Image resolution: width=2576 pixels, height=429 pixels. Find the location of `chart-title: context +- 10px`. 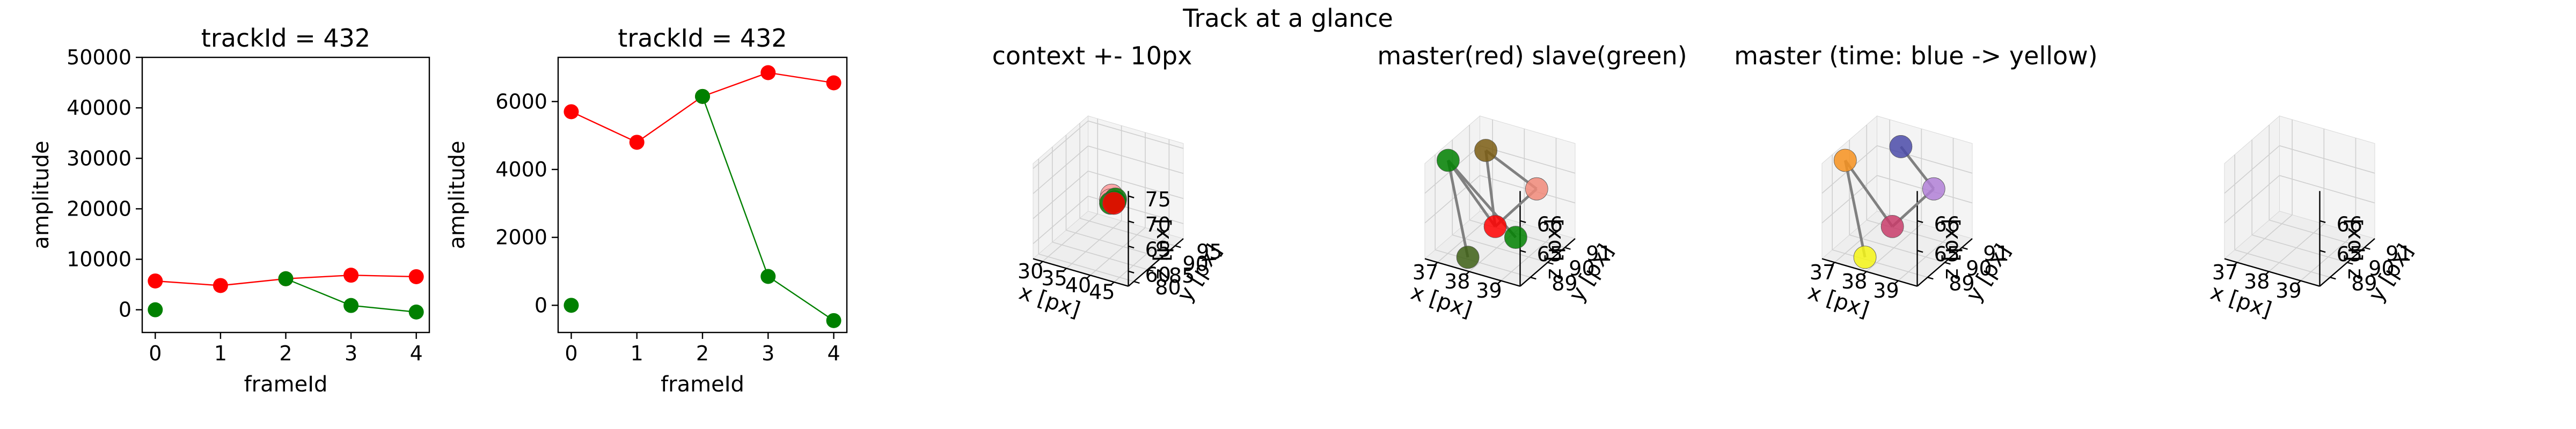

chart-title: context +- 10px is located at coordinates (1092, 55).